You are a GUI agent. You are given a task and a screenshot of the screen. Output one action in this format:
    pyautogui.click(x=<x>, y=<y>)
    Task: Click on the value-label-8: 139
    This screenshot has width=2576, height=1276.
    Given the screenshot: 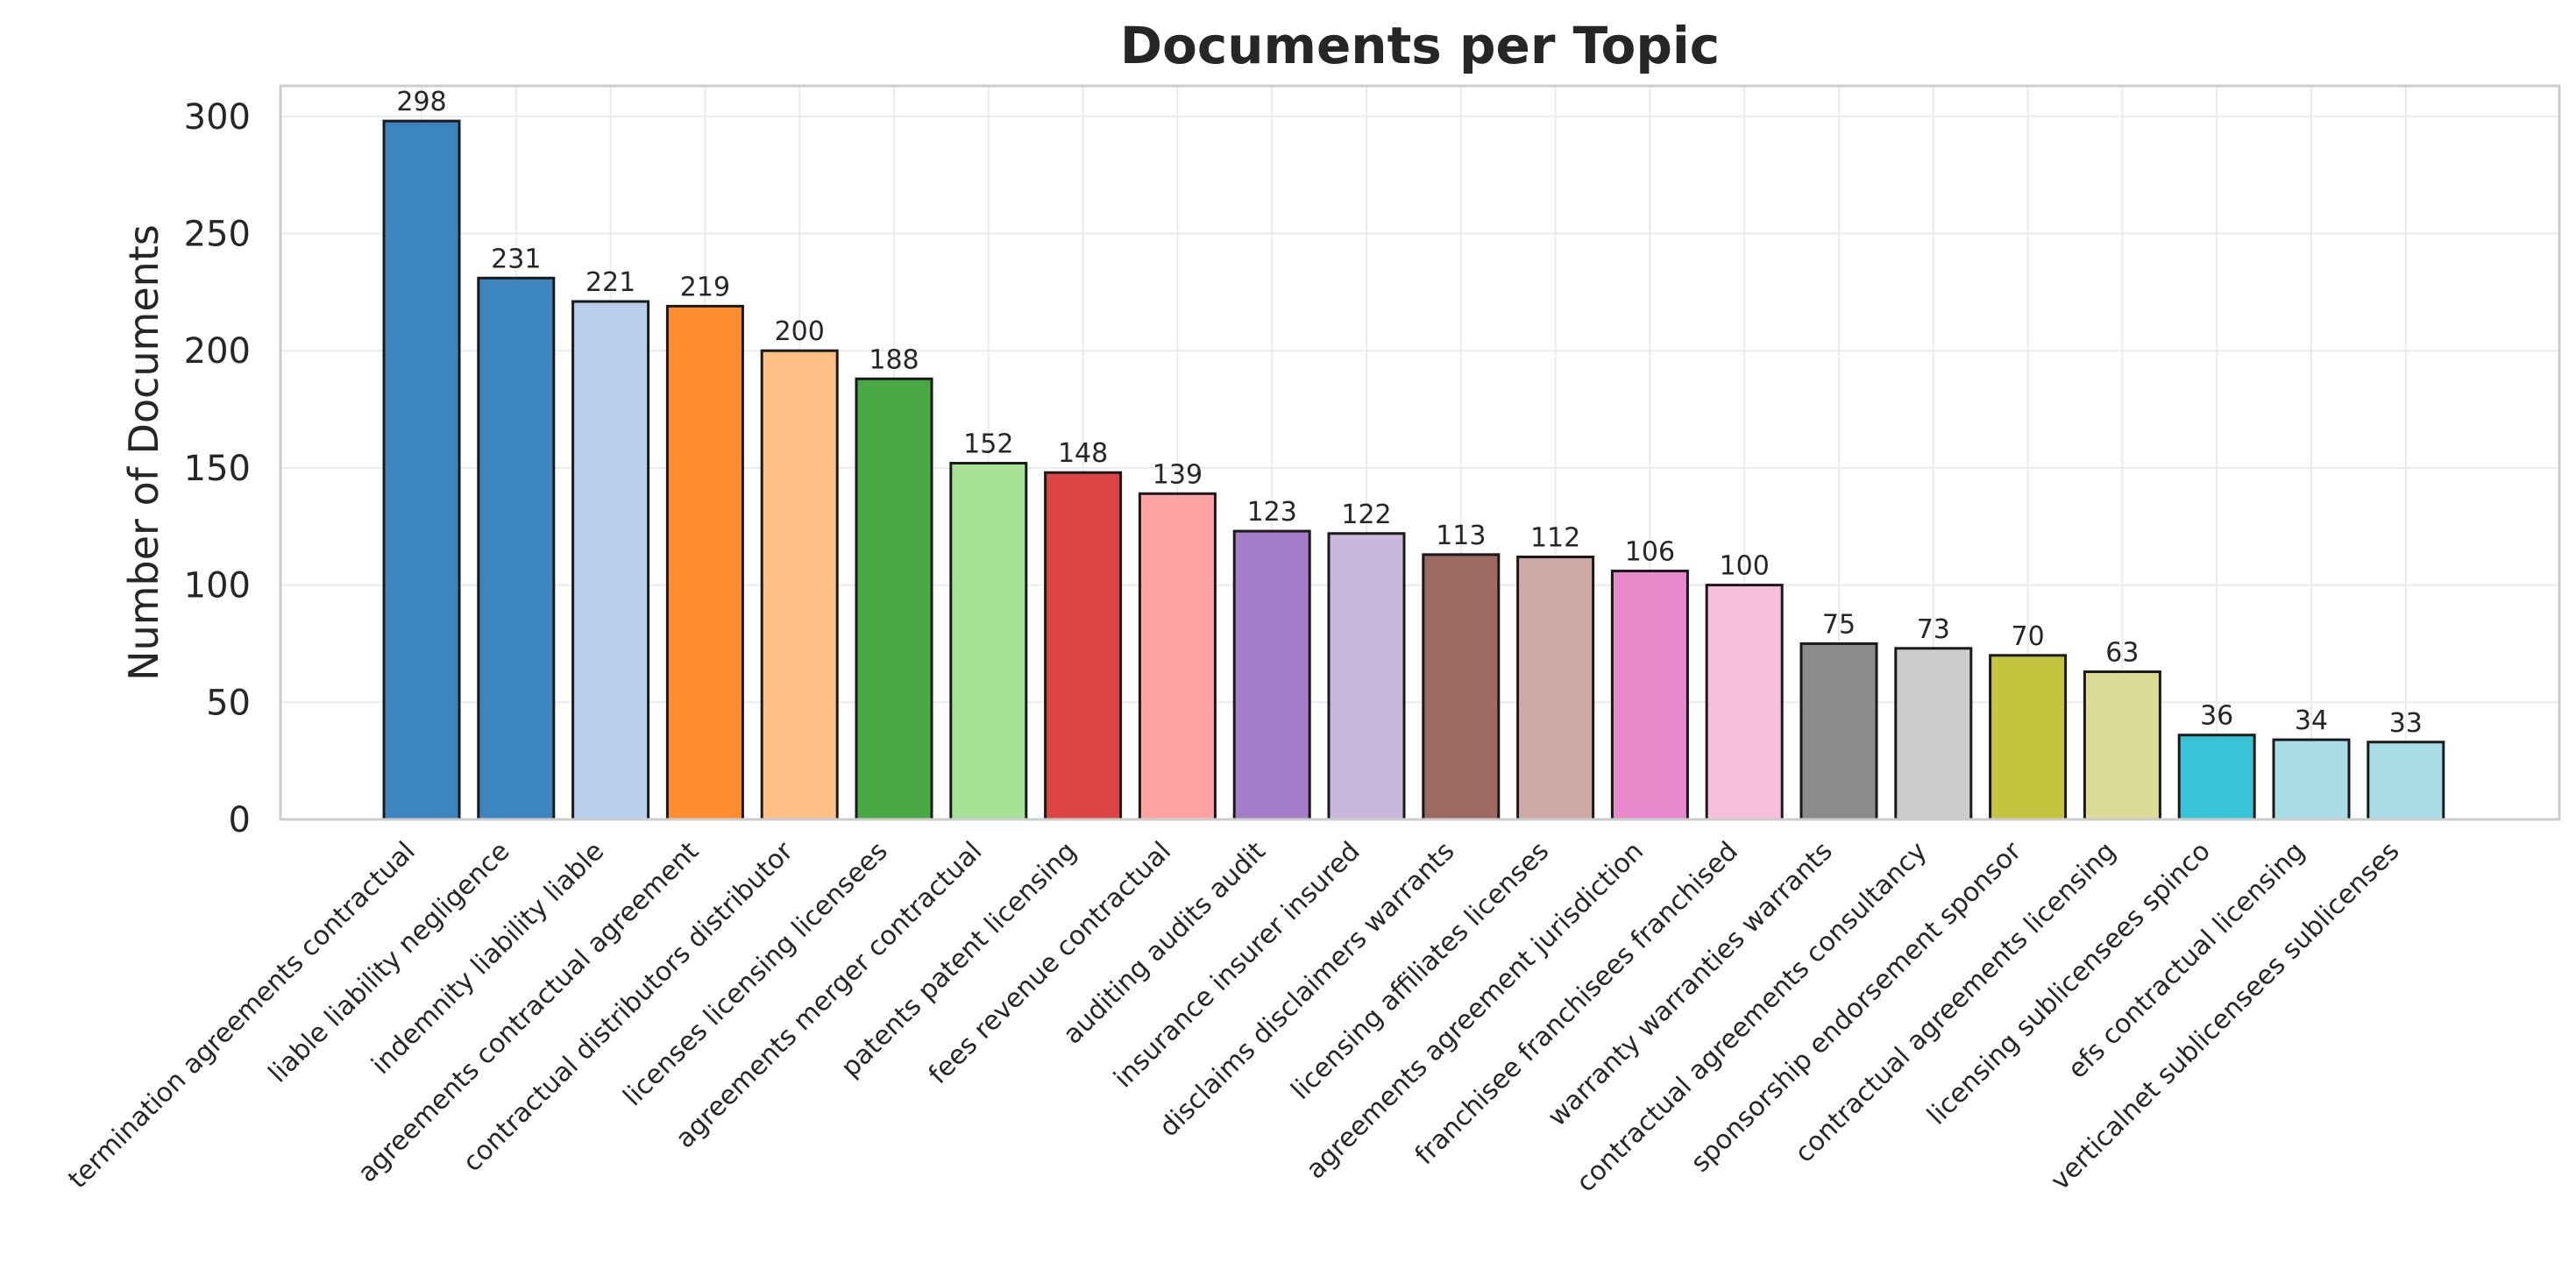 What is the action you would take?
    pyautogui.click(x=1178, y=474)
    